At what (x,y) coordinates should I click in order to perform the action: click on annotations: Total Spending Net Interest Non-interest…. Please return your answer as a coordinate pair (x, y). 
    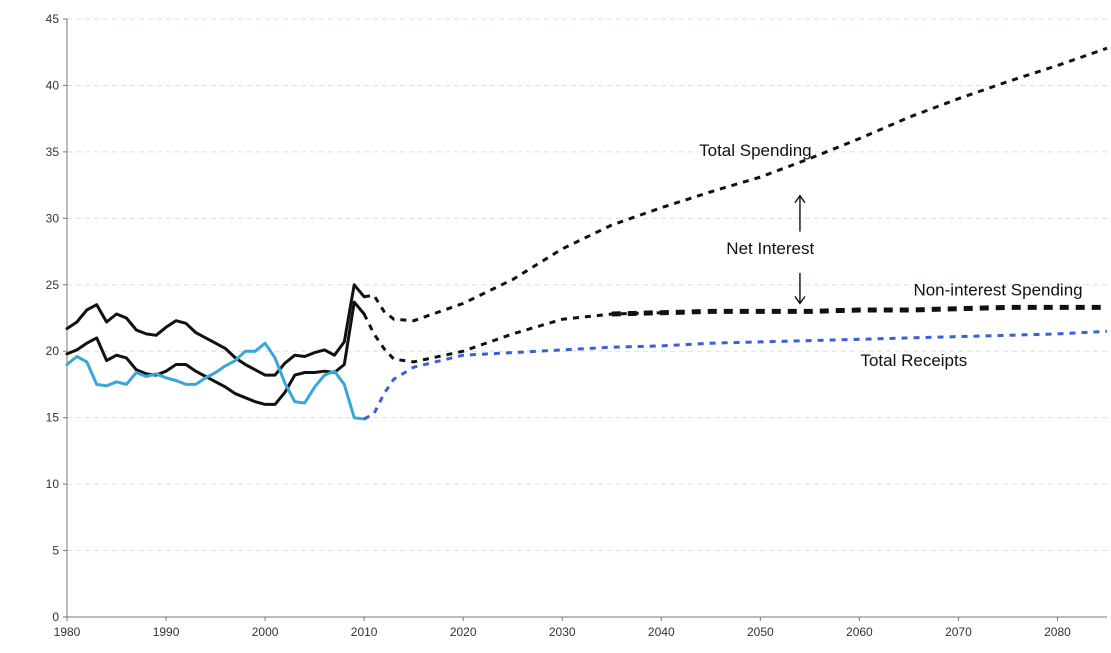
    Looking at the image, I should click on (890, 255).